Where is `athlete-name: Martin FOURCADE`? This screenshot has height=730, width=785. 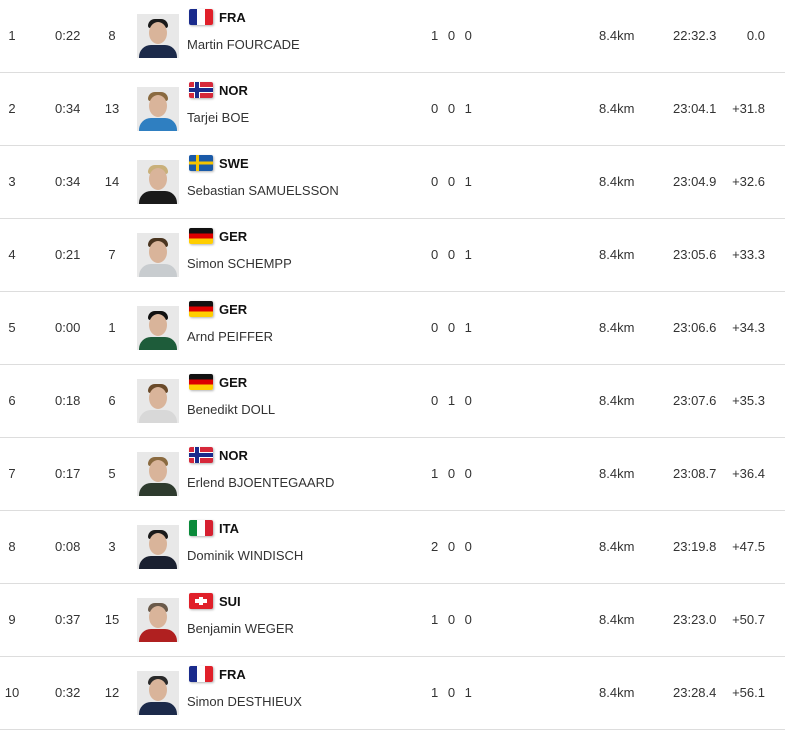 athlete-name: Martin FOURCADE is located at coordinates (243, 44).